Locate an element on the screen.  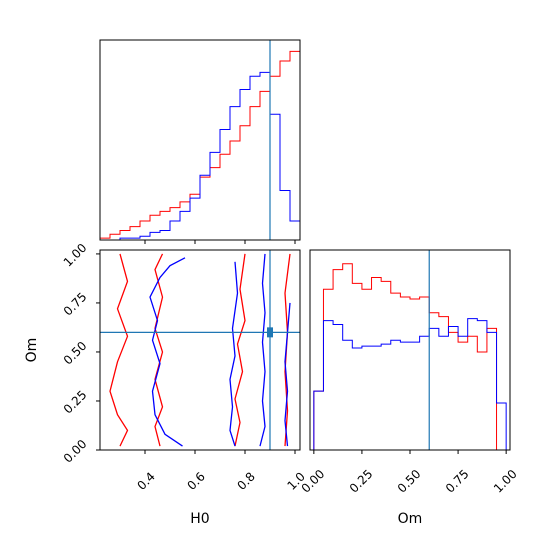
joint-y-tick-label: 0.25 is located at coordinates (75, 402).